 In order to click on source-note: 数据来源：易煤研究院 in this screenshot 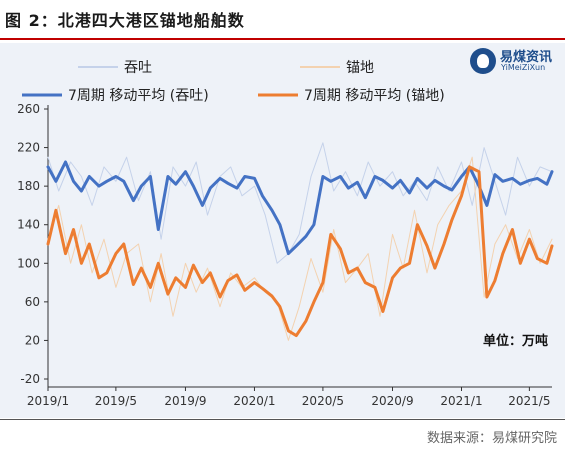, I will do `click(491, 438)`.